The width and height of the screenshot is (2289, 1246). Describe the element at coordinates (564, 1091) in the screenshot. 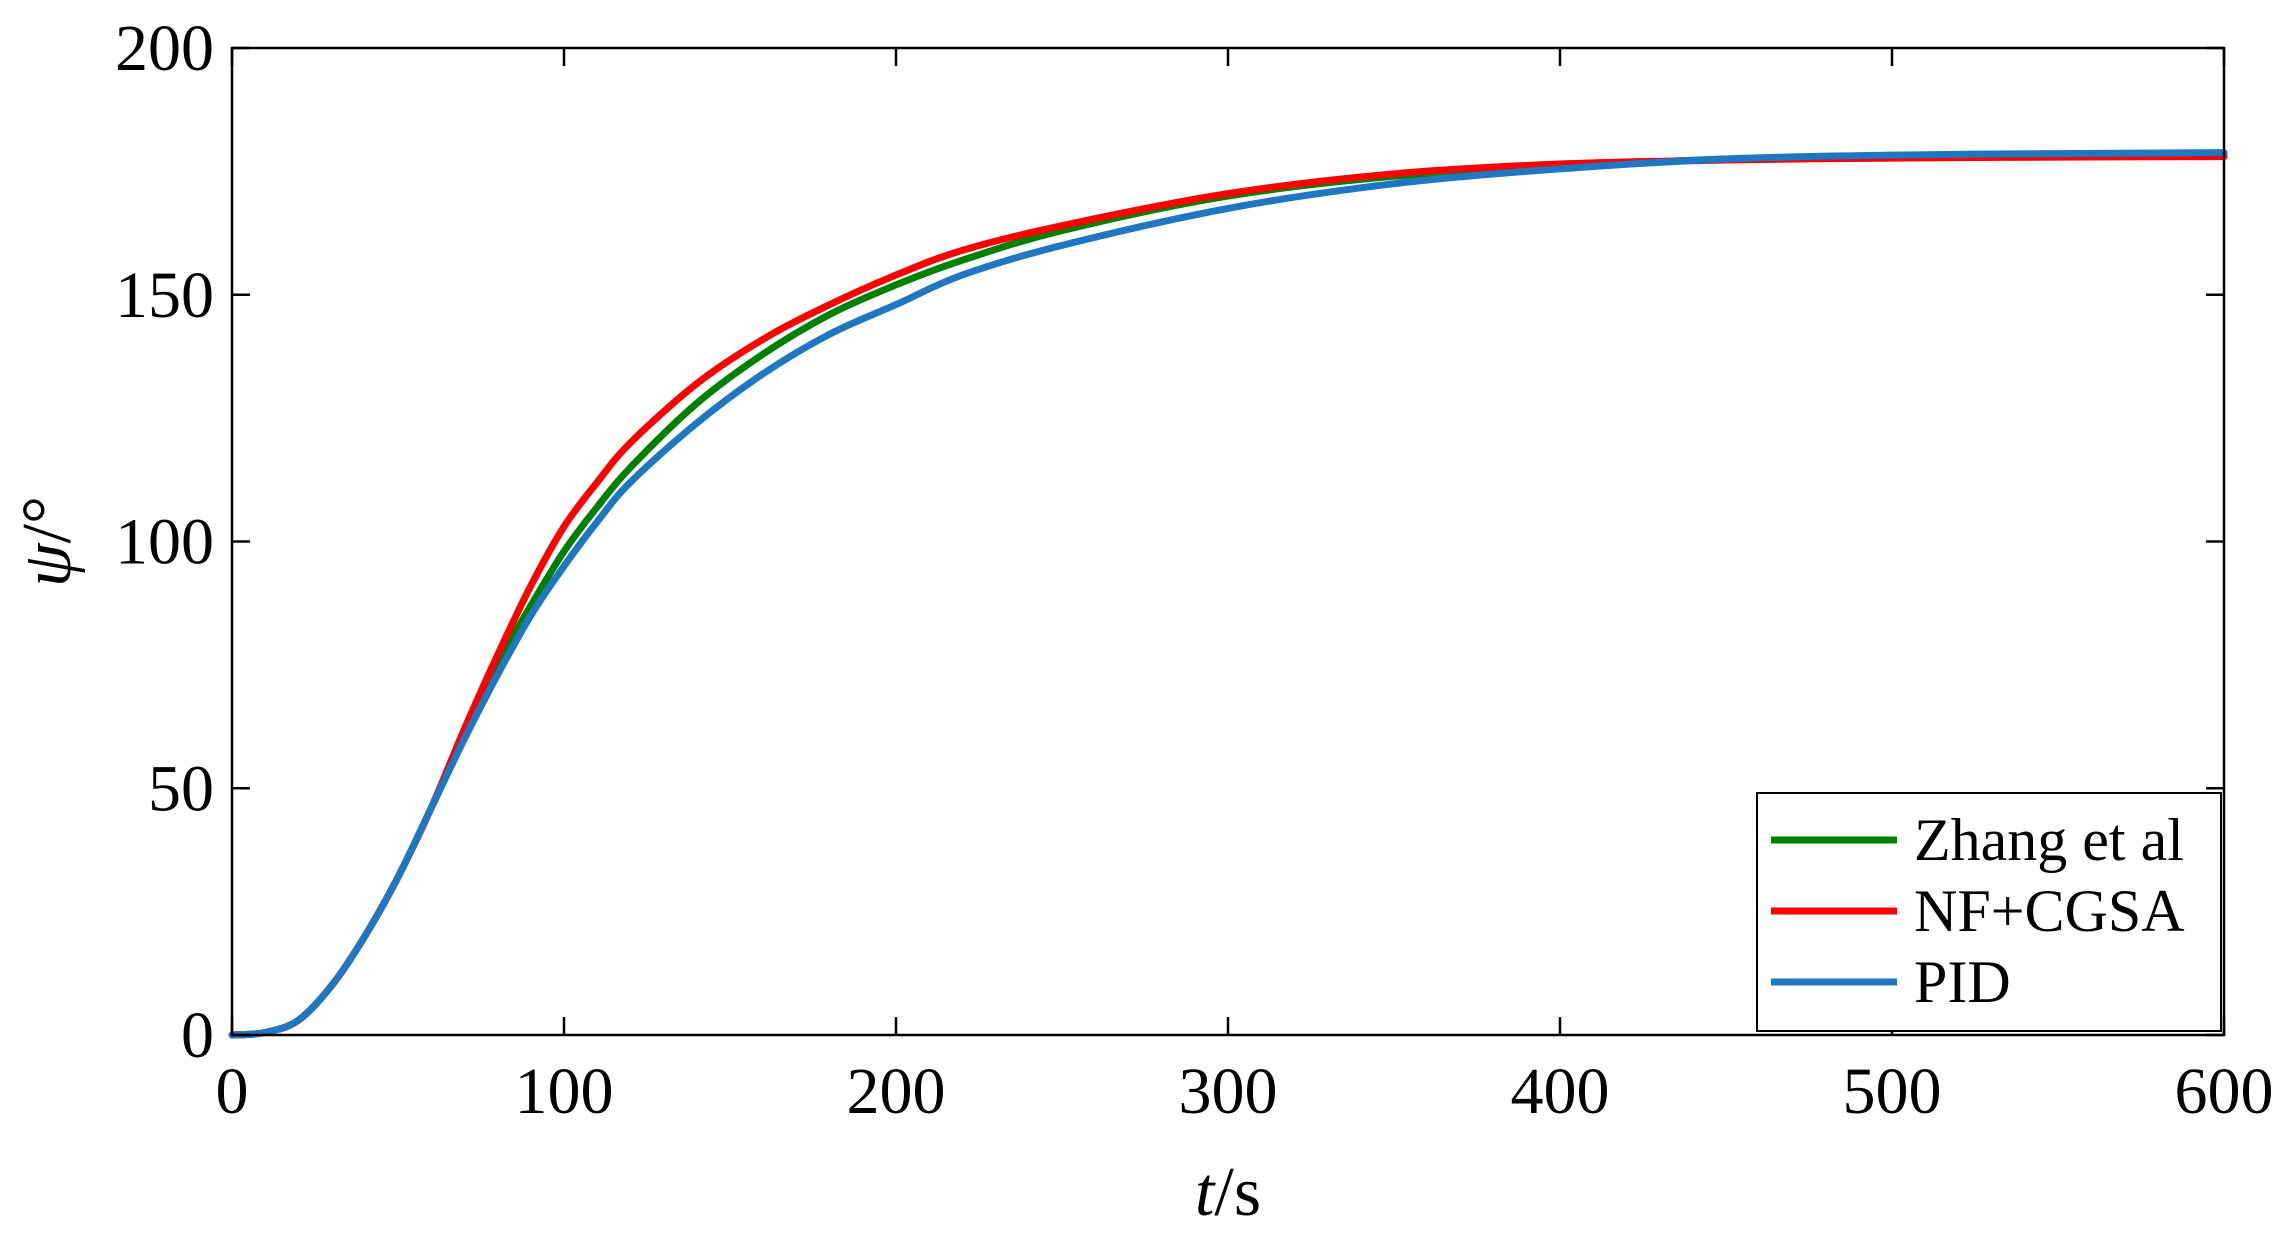

I see `x-tick-label: 100` at that location.